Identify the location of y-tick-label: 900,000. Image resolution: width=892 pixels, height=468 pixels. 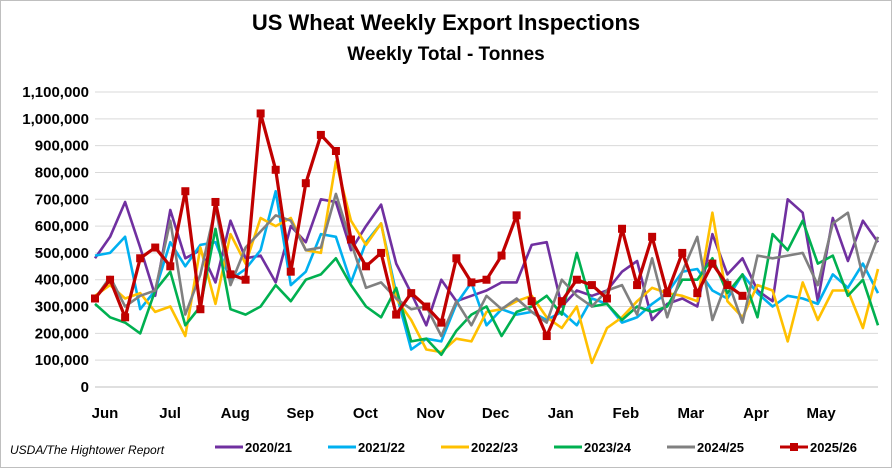
(62, 146).